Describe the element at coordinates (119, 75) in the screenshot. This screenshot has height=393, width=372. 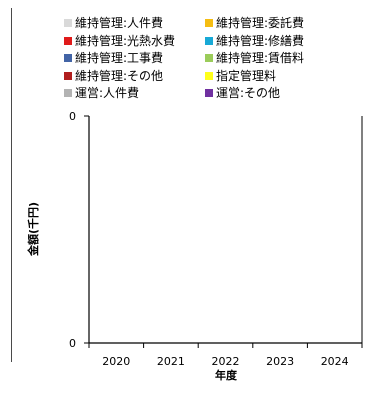
I see `legend-label: 維持管理:その他` at that location.